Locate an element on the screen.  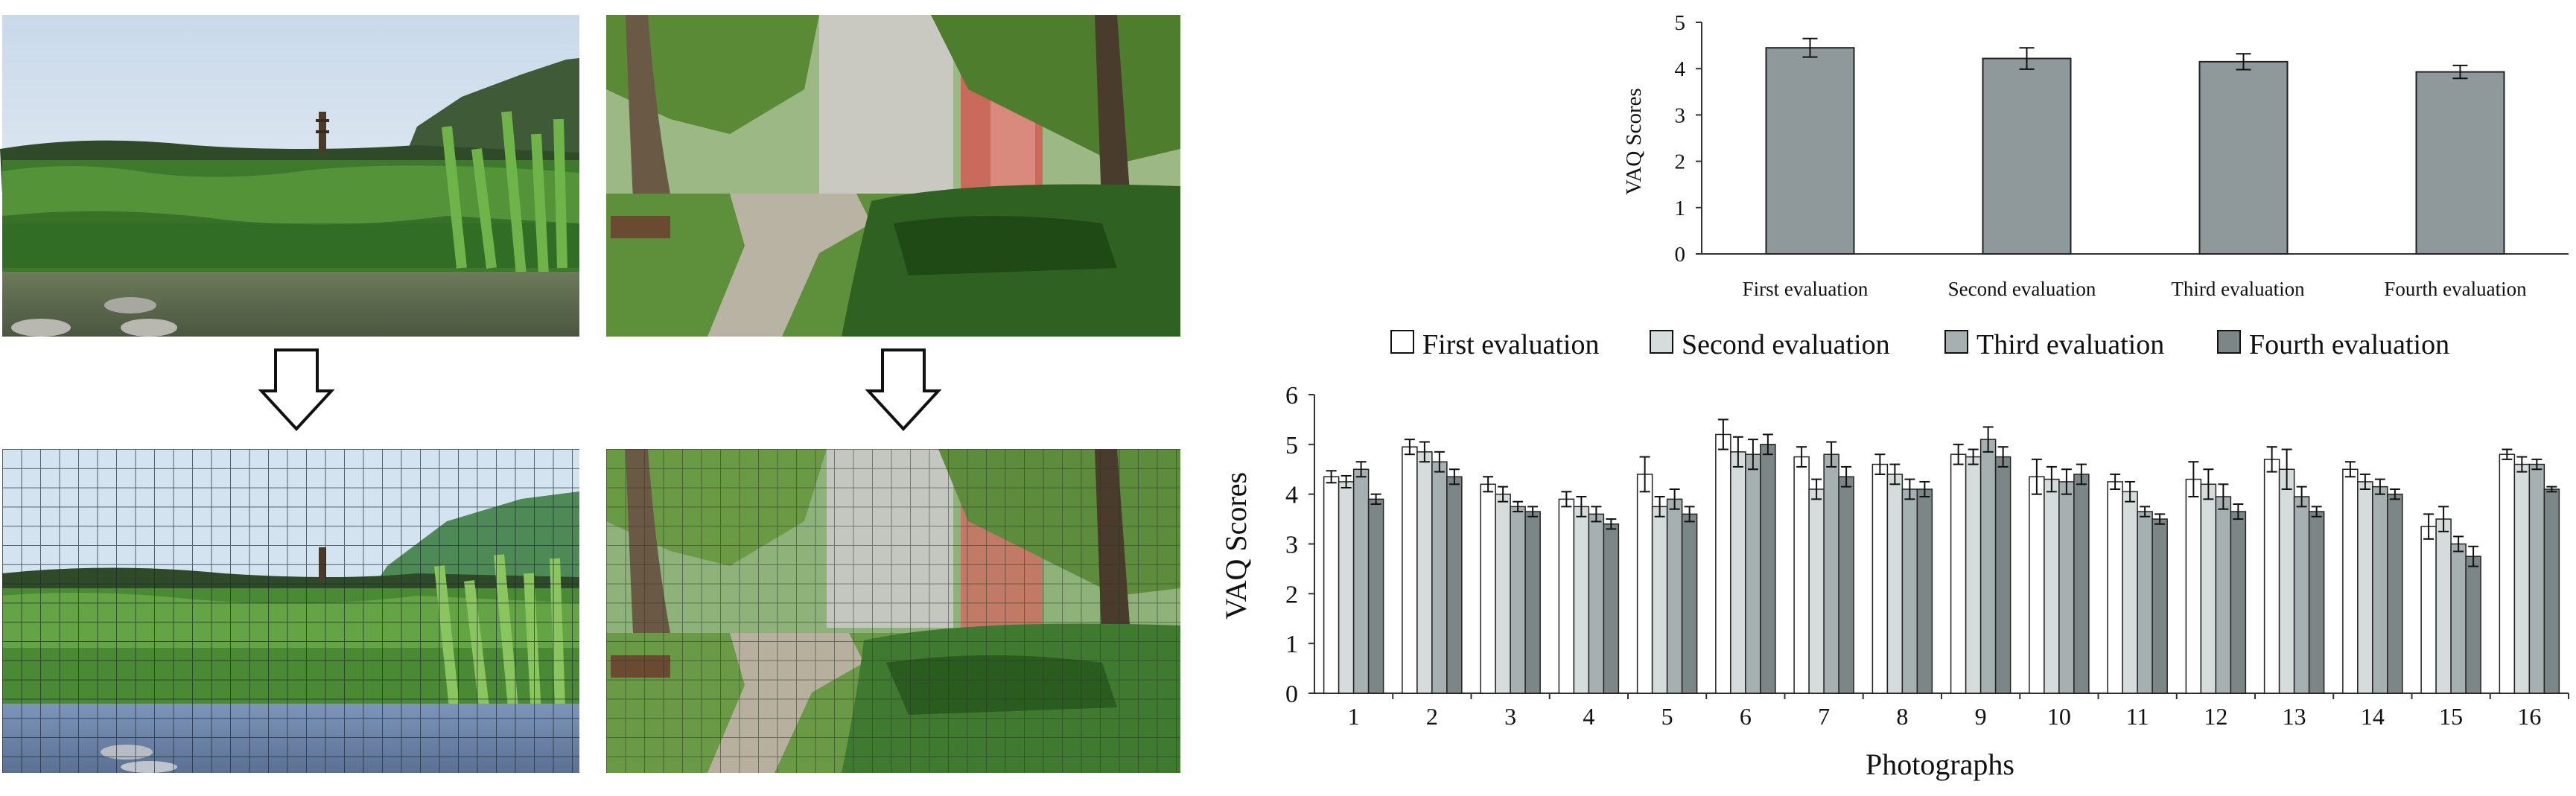
photo-lotus-pond is located at coordinates (289, 176).